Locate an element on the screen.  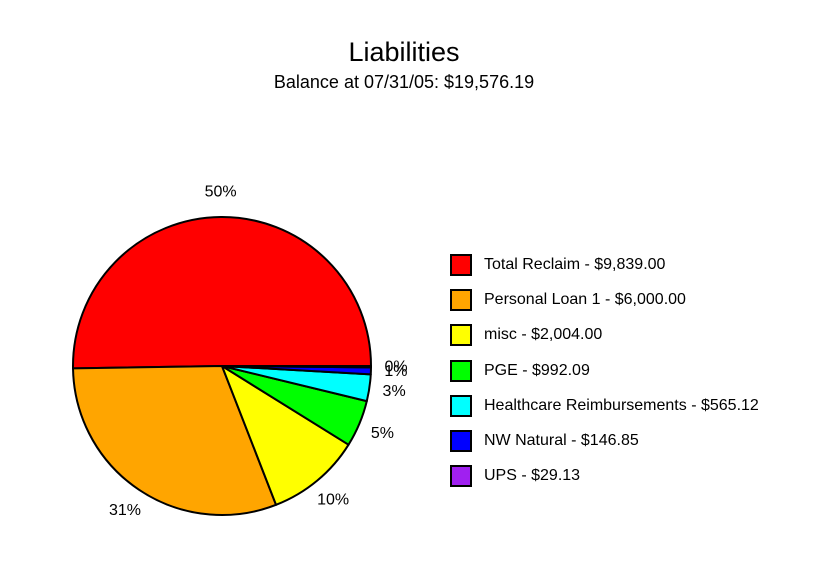
legend-item: Personal Loan 1 - $6,000.00 is located at coordinates (604, 299).